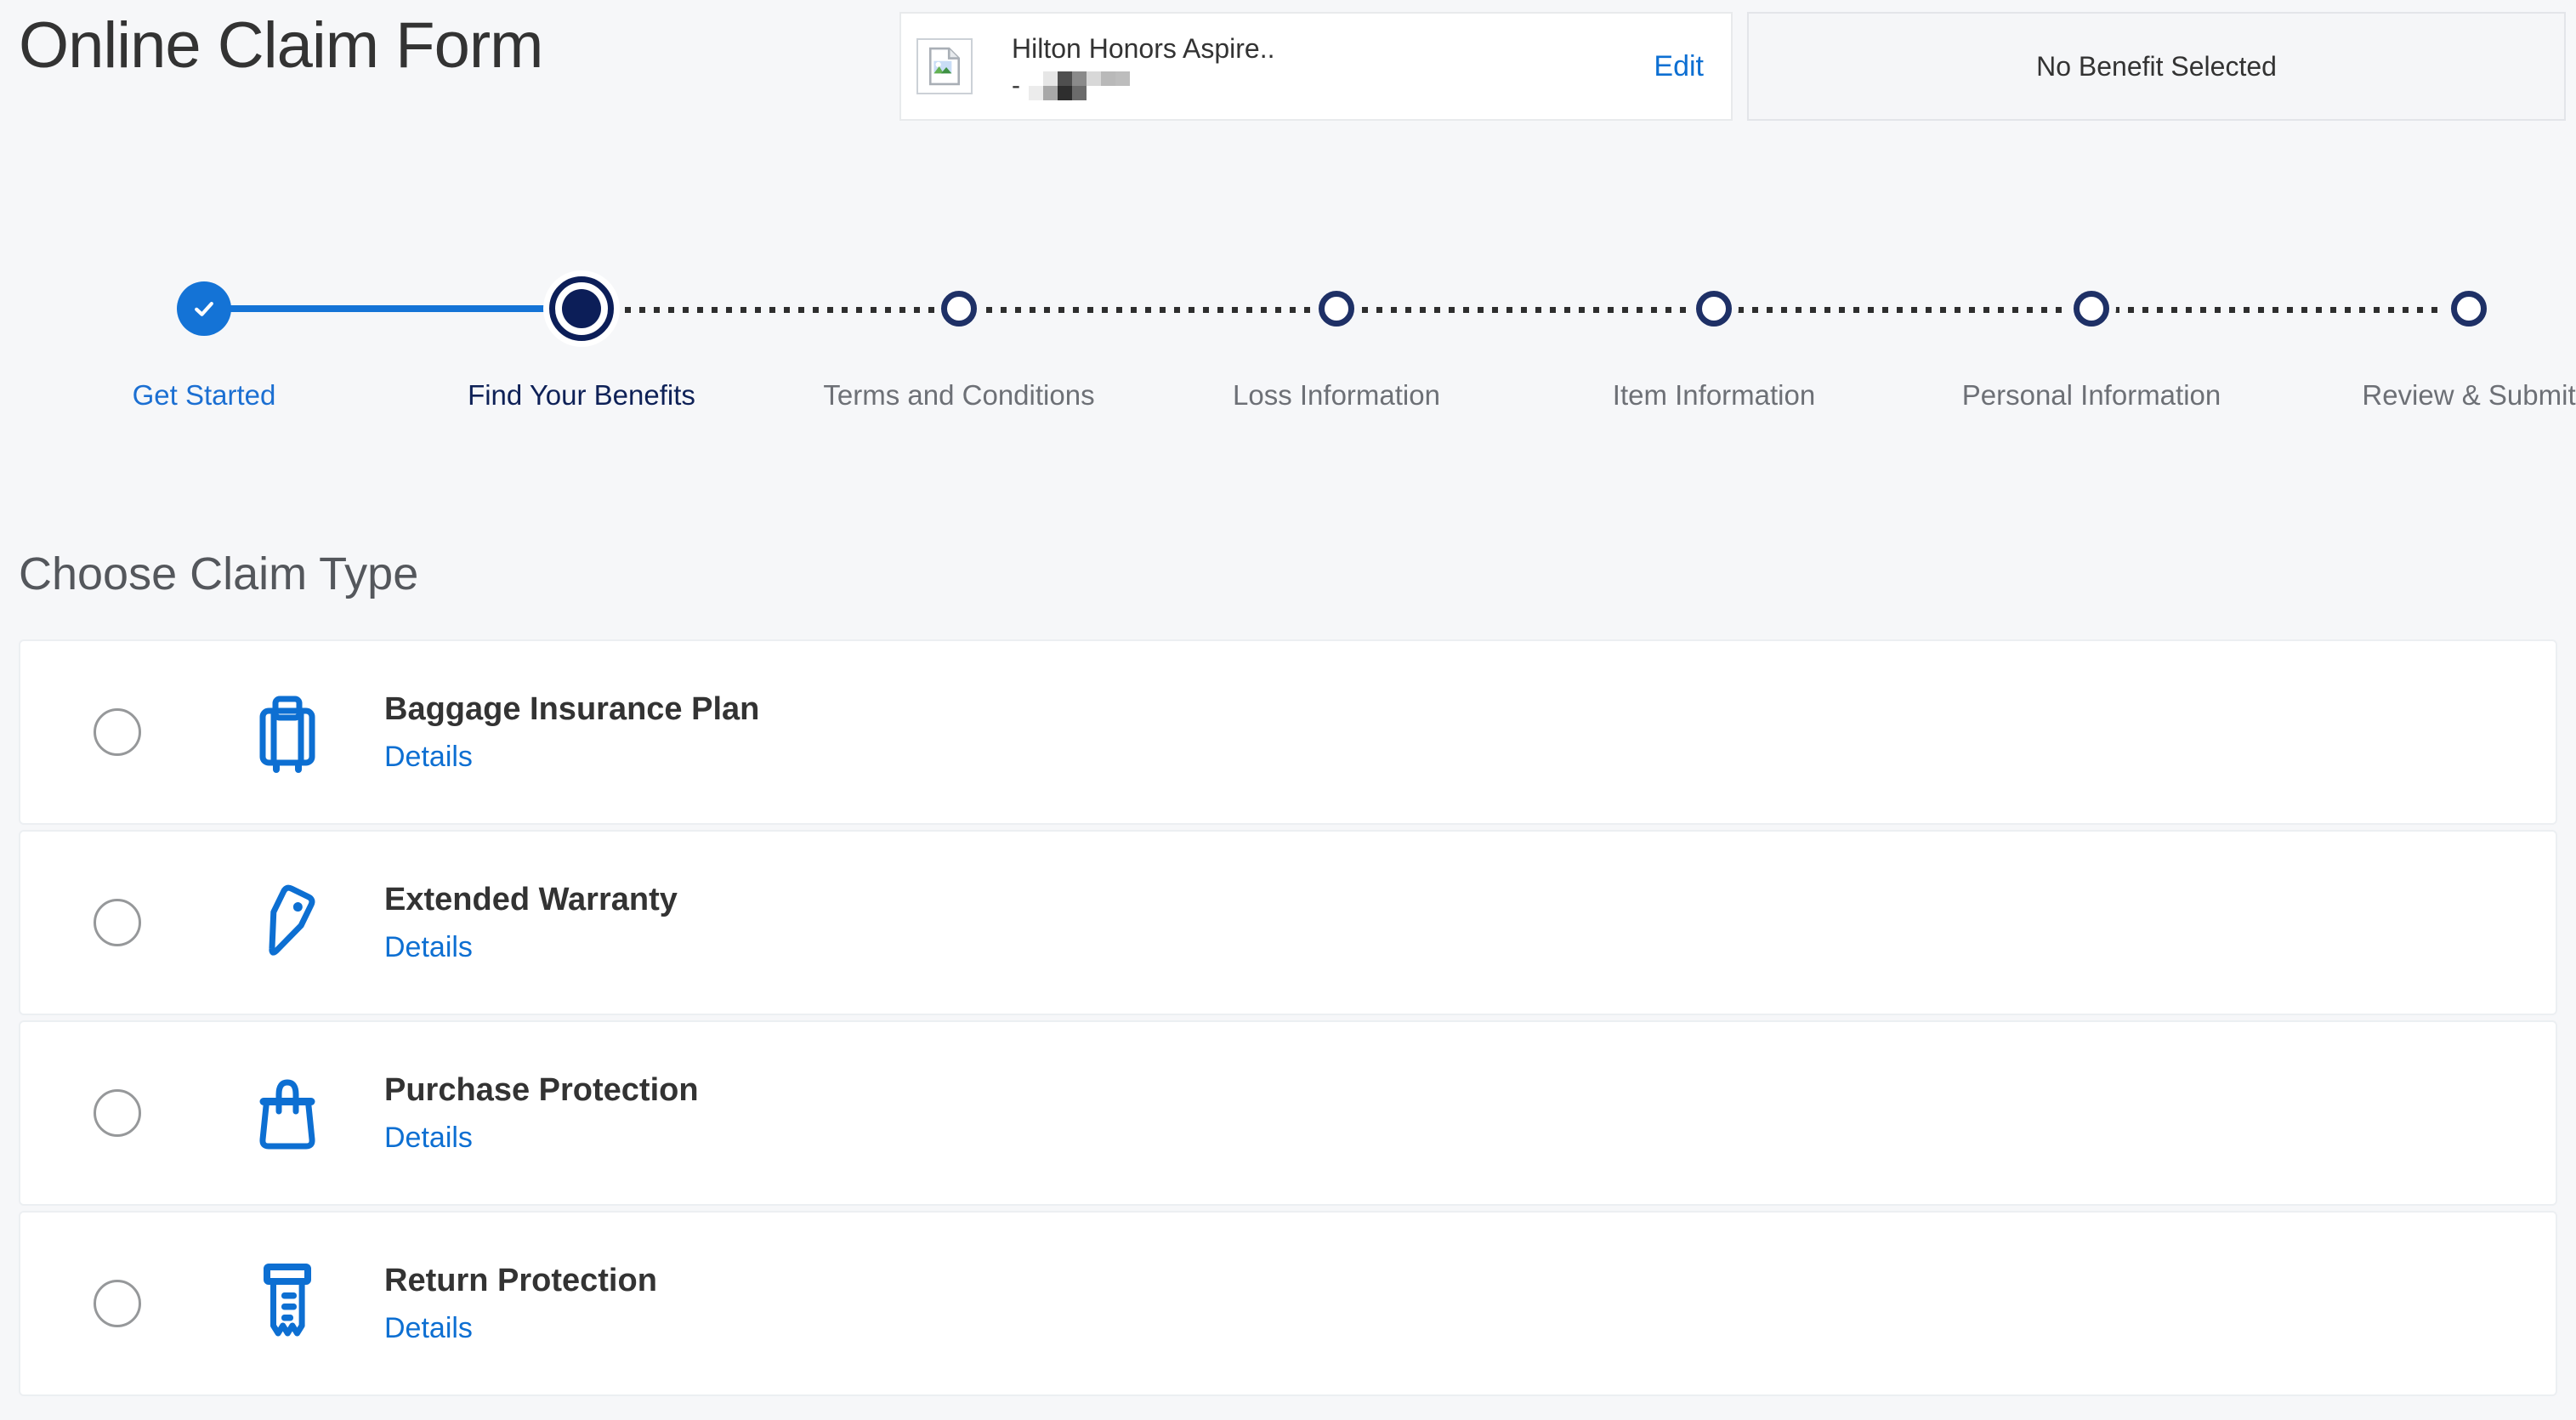 Image resolution: width=2576 pixels, height=1420 pixels. What do you see at coordinates (1337, 395) in the screenshot?
I see `step-label: Loss Information` at bounding box center [1337, 395].